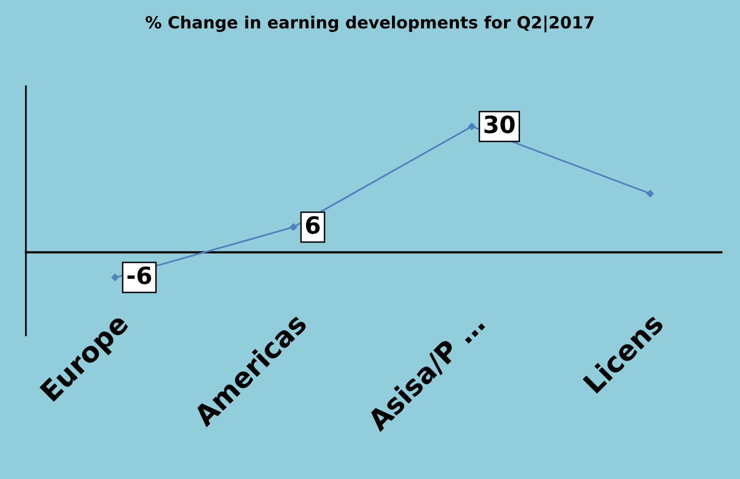  Describe the element at coordinates (139, 275) in the screenshot. I see `data-label: -6` at that location.